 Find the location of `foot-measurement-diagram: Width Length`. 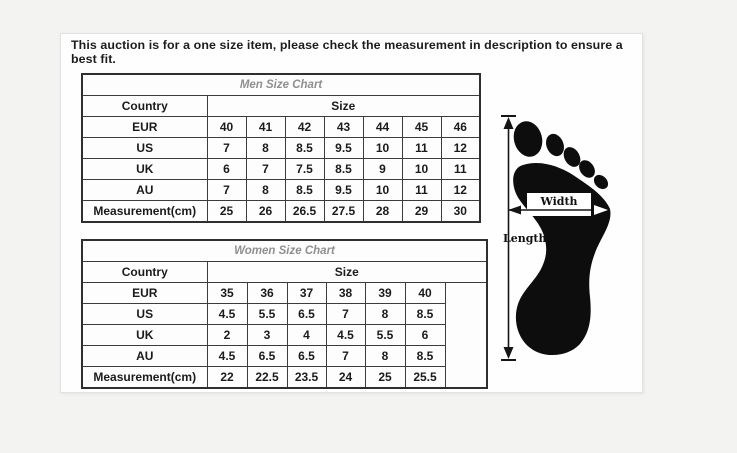

foot-measurement-diagram: Width Length is located at coordinates (556, 238).